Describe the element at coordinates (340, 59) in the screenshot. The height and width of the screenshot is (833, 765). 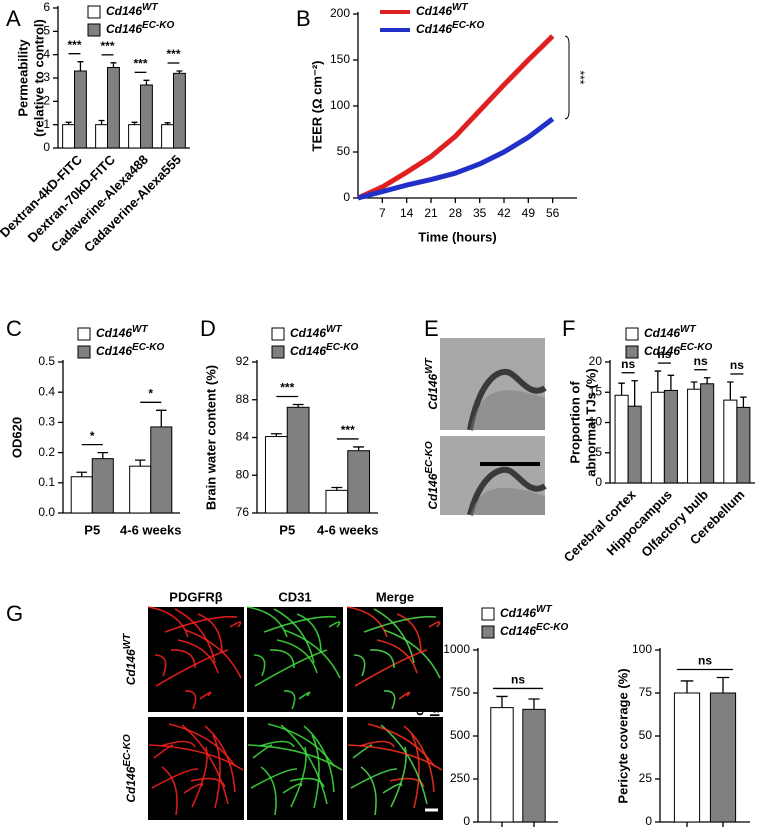
I see `y-tick-label: 150` at that location.